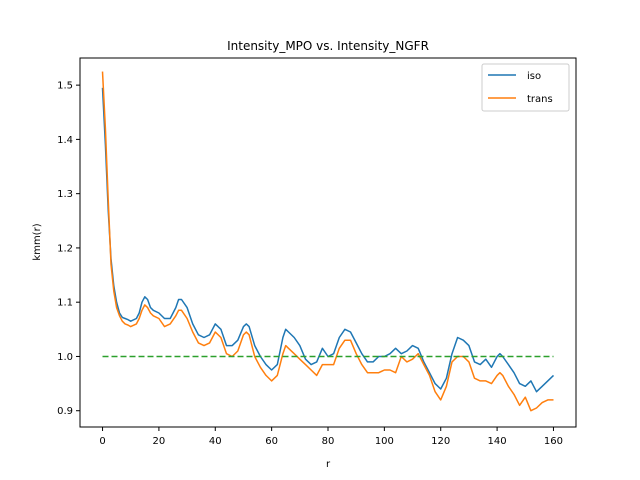 Image resolution: width=640 pixels, height=480 pixels. Describe the element at coordinates (102, 441) in the screenshot. I see `x-tick-label: 0` at that location.